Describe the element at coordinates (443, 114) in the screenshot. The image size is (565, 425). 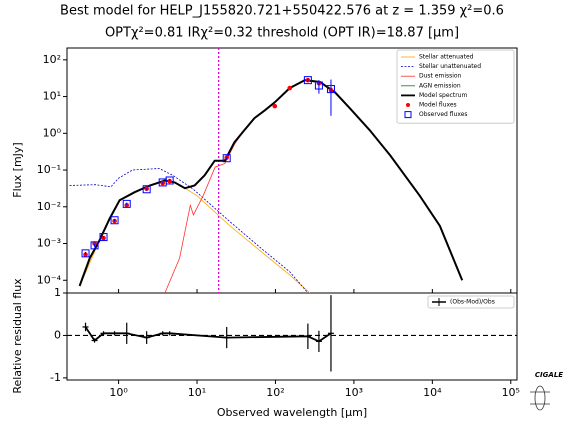
I see `legend-label: Observed fluxes` at that location.